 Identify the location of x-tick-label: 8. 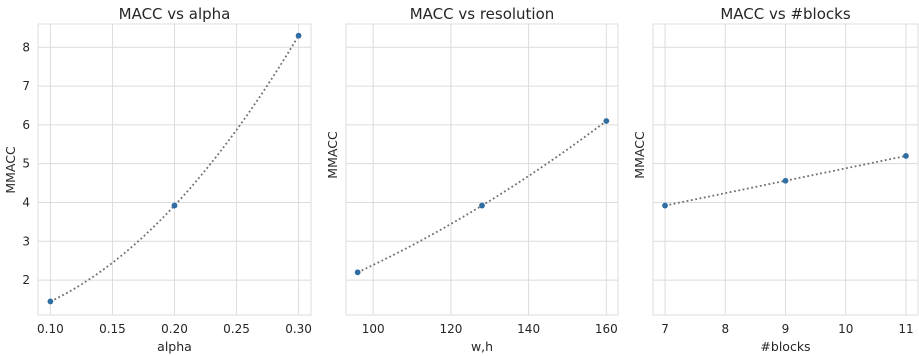
(725, 329).